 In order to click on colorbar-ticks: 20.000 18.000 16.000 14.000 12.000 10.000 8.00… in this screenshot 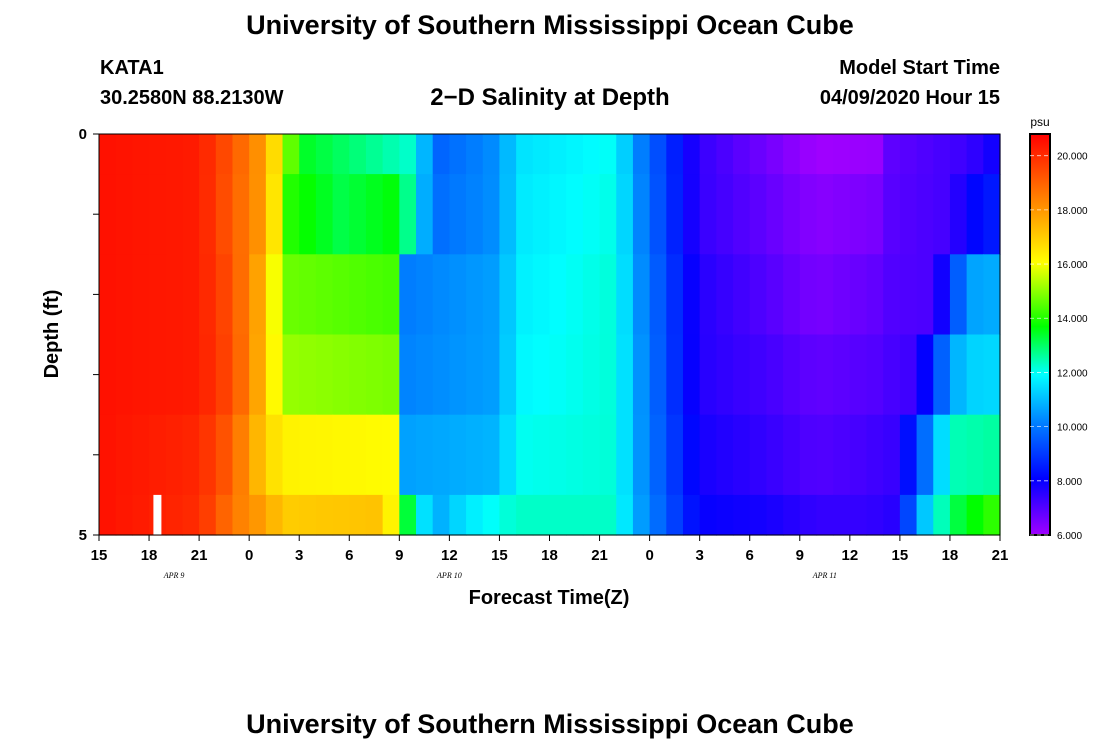, I will do `click(1059, 347)`.